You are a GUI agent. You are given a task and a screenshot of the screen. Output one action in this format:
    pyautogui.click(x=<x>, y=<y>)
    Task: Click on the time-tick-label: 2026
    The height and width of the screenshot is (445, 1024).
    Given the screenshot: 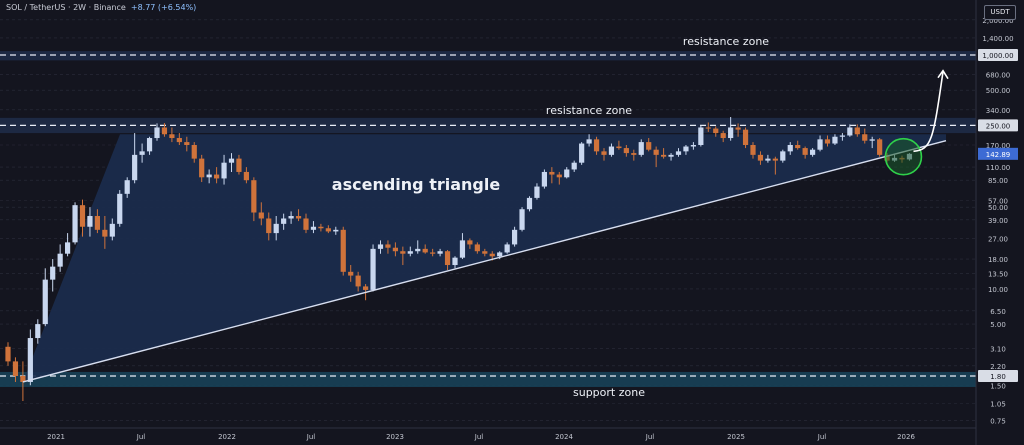 What is the action you would take?
    pyautogui.click(x=906, y=437)
    